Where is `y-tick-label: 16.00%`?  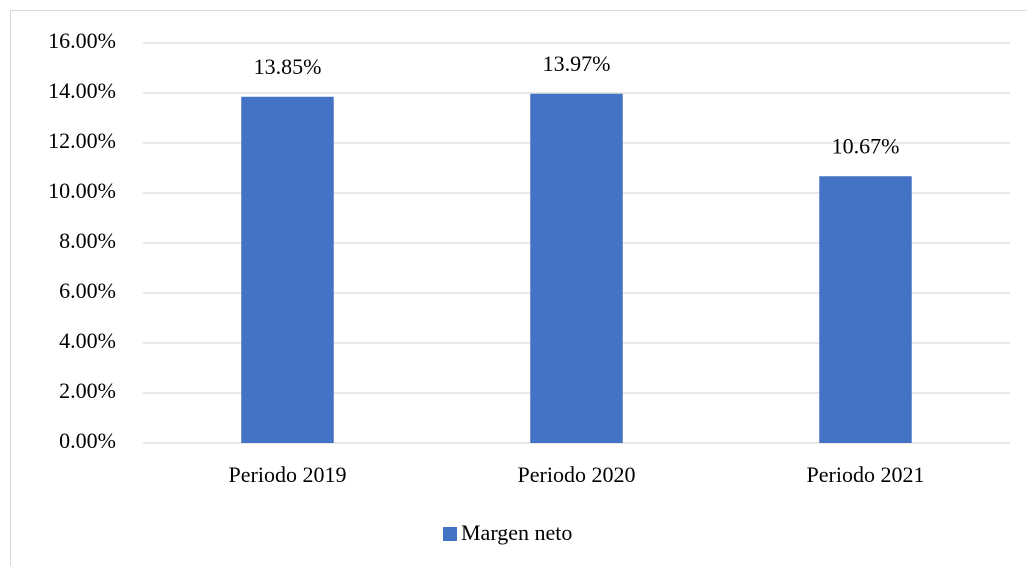
y-tick-label: 16.00% is located at coordinates (82, 40).